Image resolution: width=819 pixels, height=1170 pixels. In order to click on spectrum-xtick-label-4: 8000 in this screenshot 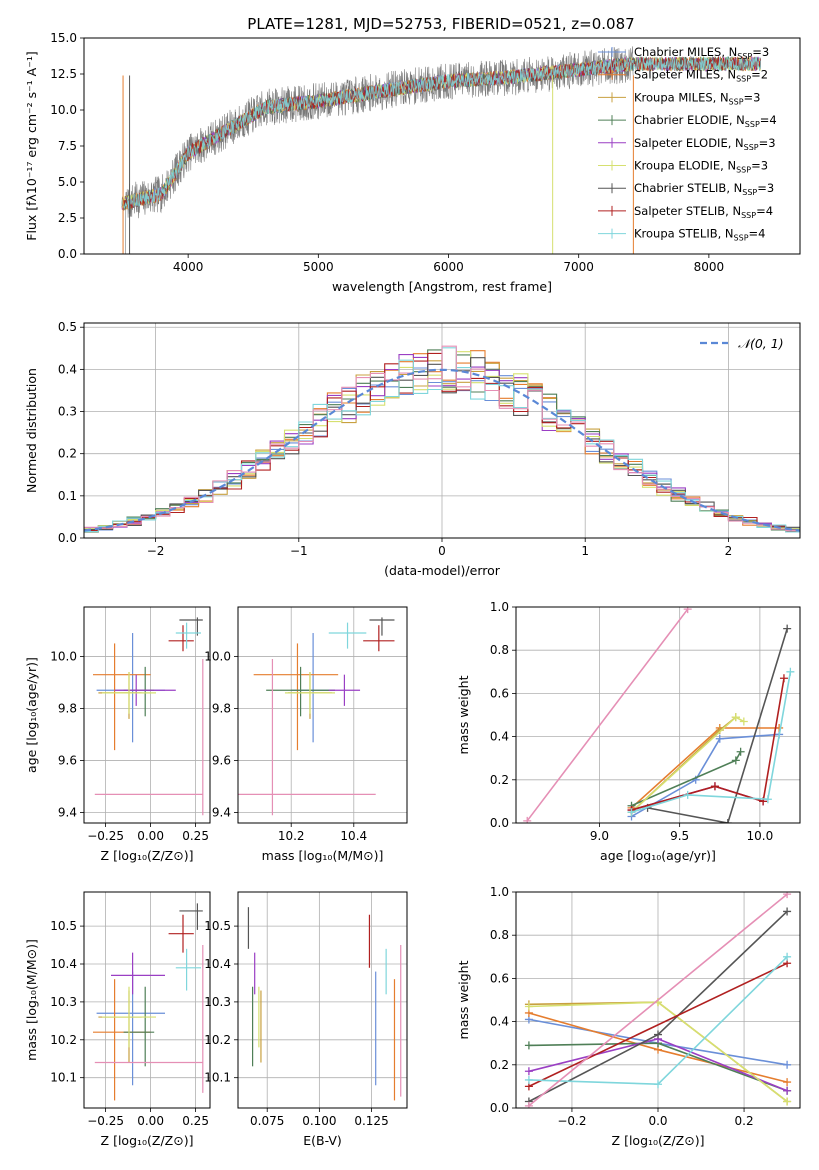, I will do `click(709, 267)`.